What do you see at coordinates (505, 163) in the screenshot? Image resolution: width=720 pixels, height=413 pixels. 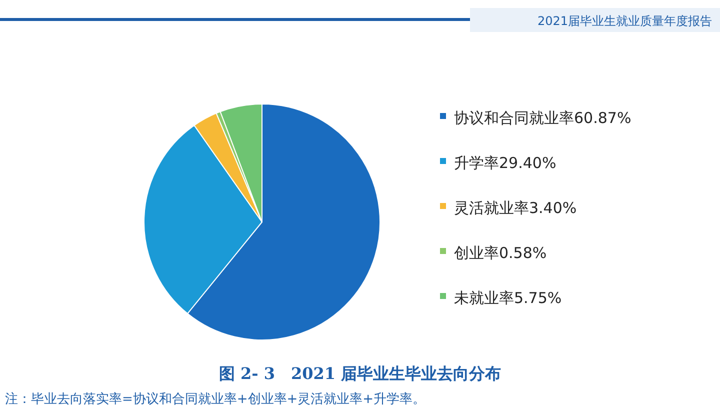 I see `legend-label: 升学率29.40%` at bounding box center [505, 163].